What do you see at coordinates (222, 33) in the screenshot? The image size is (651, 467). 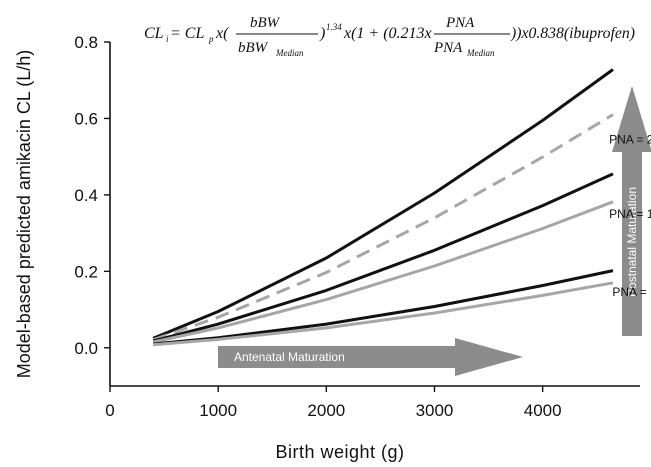 I see `formula-part-2: x(` at bounding box center [222, 33].